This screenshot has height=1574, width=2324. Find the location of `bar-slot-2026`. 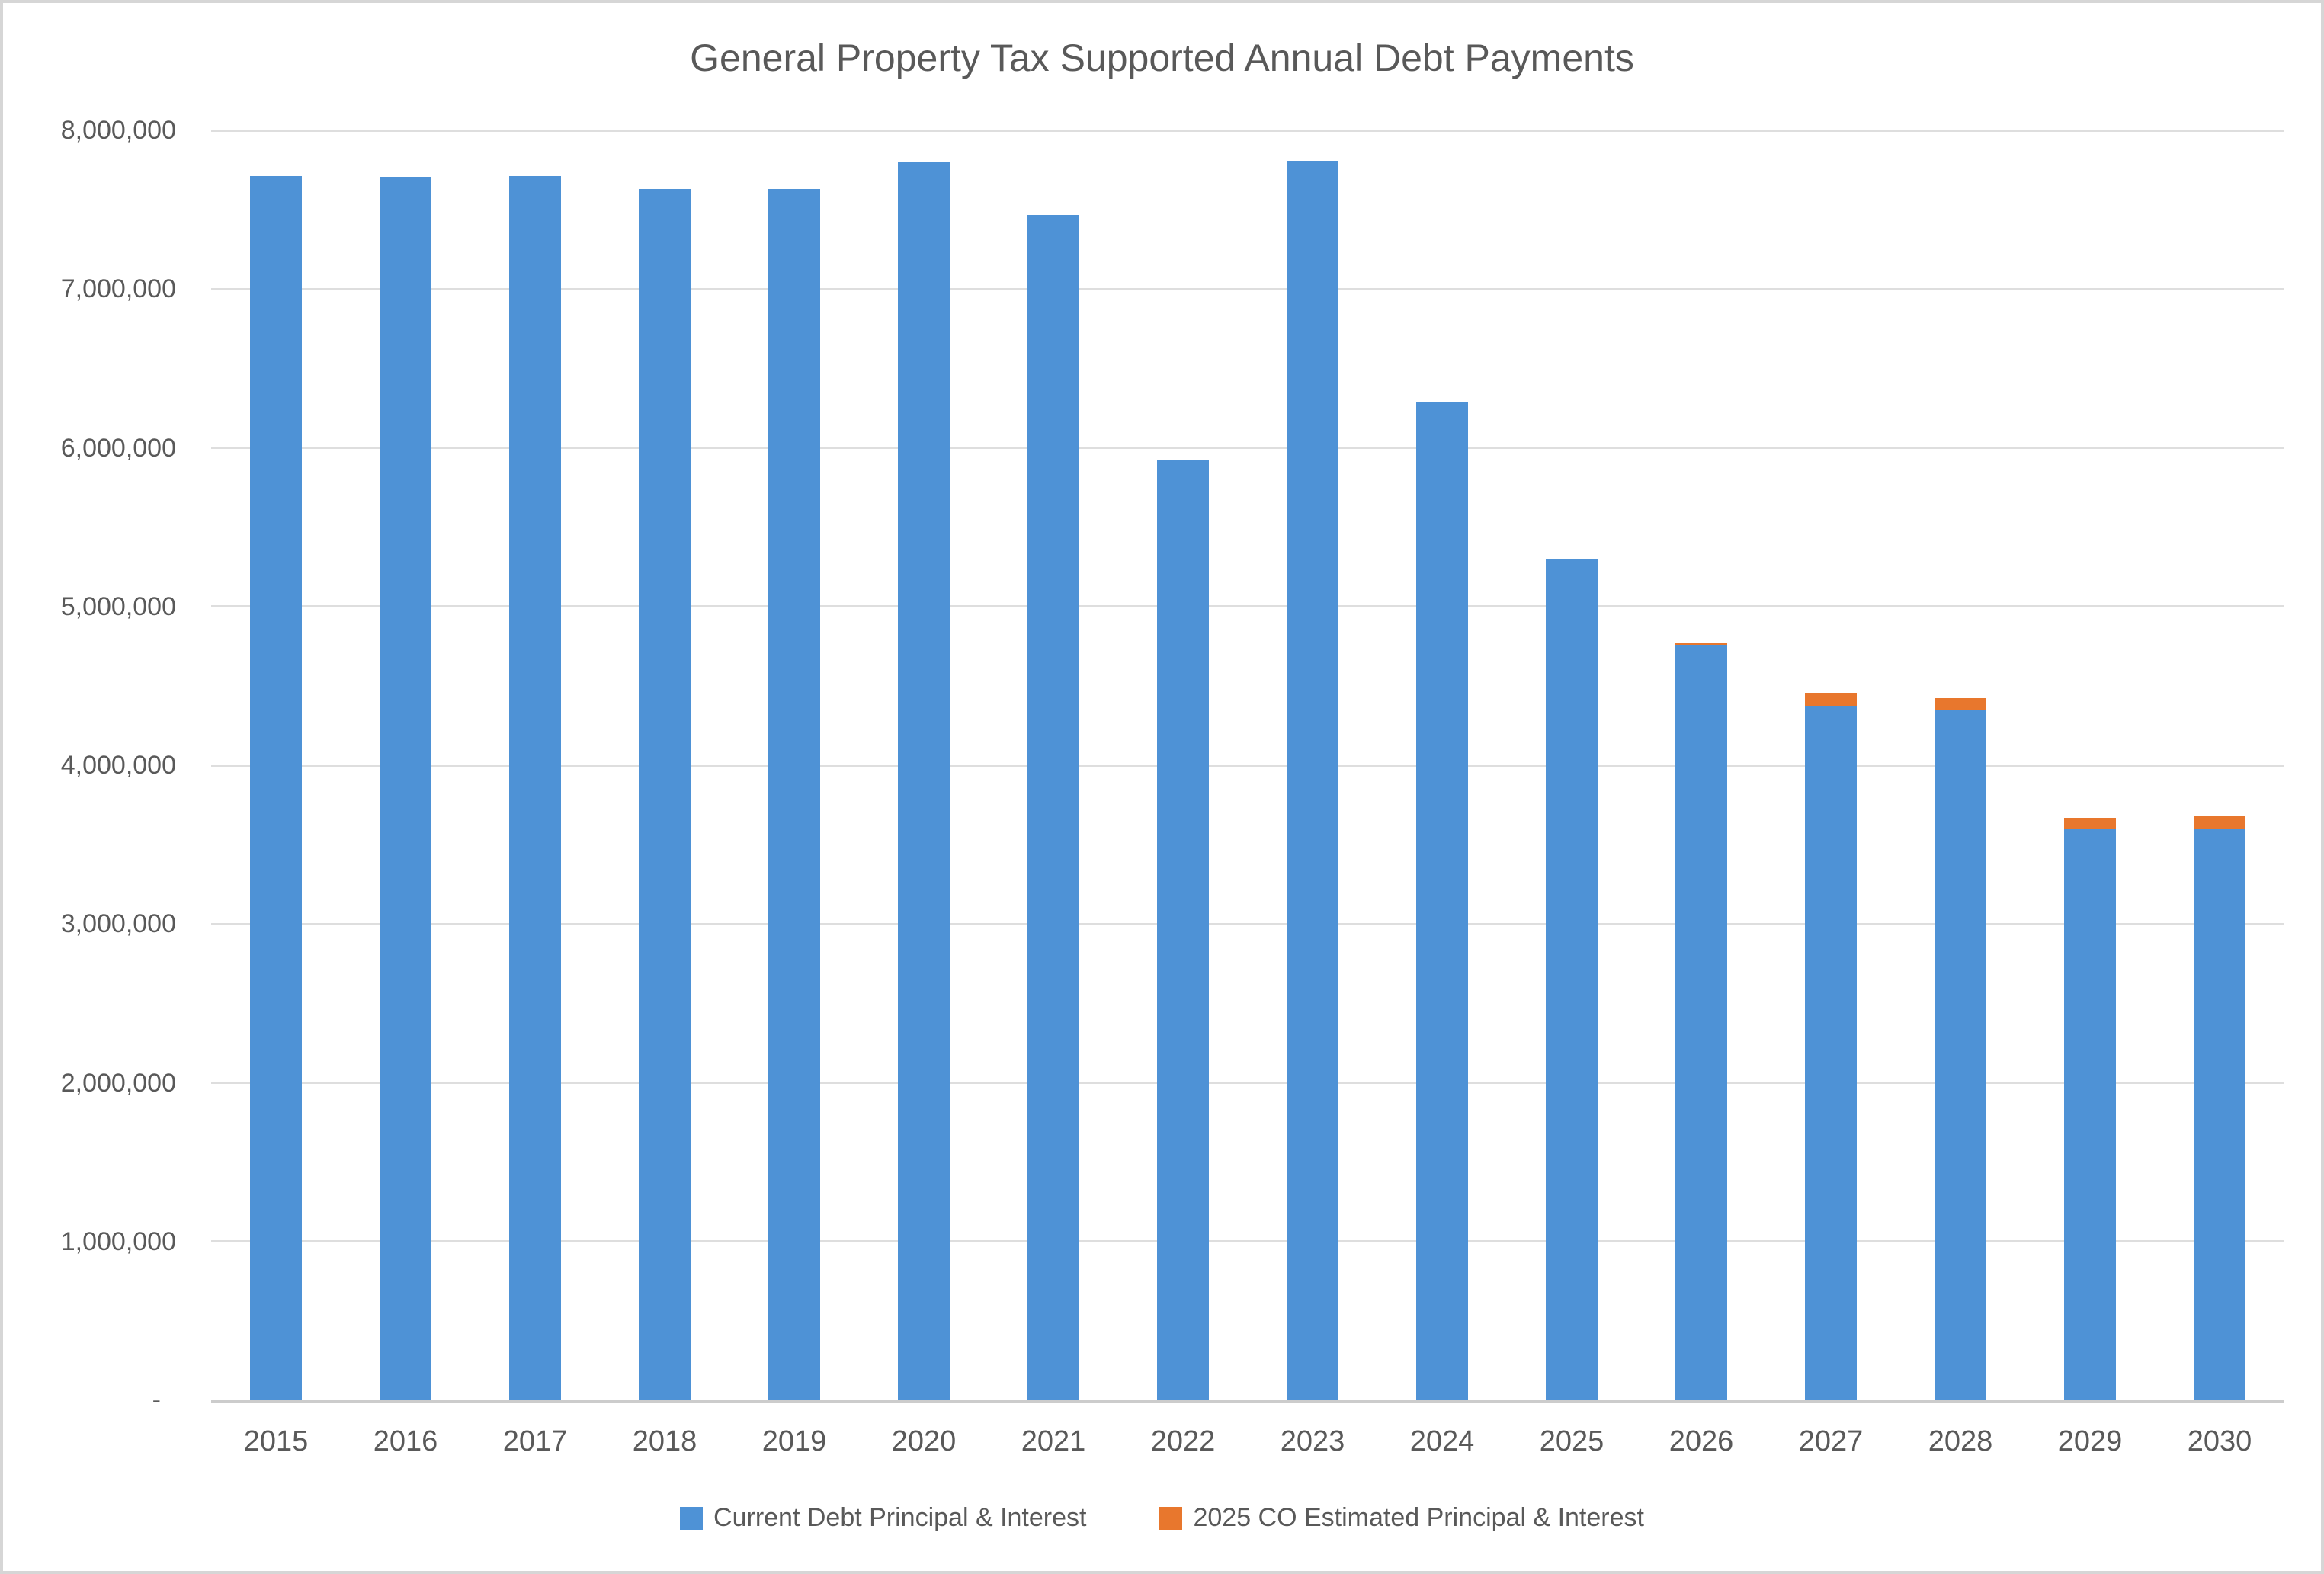

bar-slot-2026 is located at coordinates (1701, 765).